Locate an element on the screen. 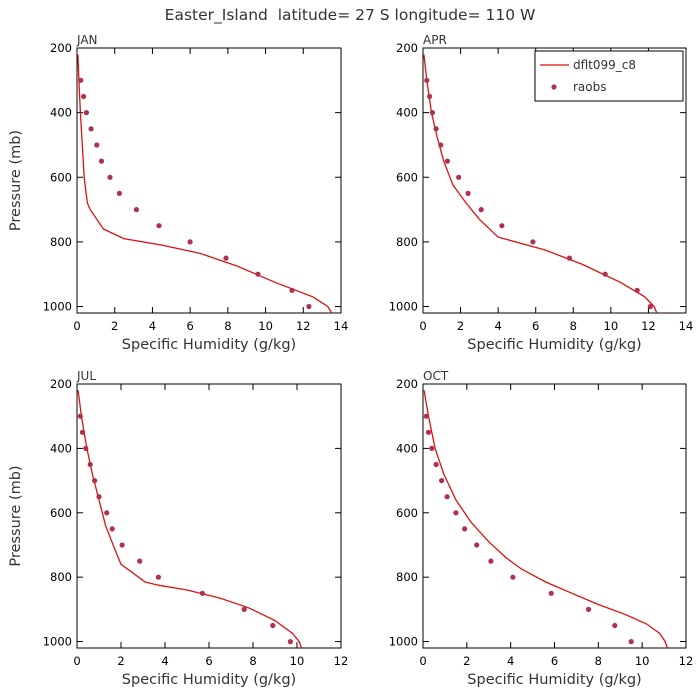 The image size is (700, 700). panel-label: APR is located at coordinates (435, 40).